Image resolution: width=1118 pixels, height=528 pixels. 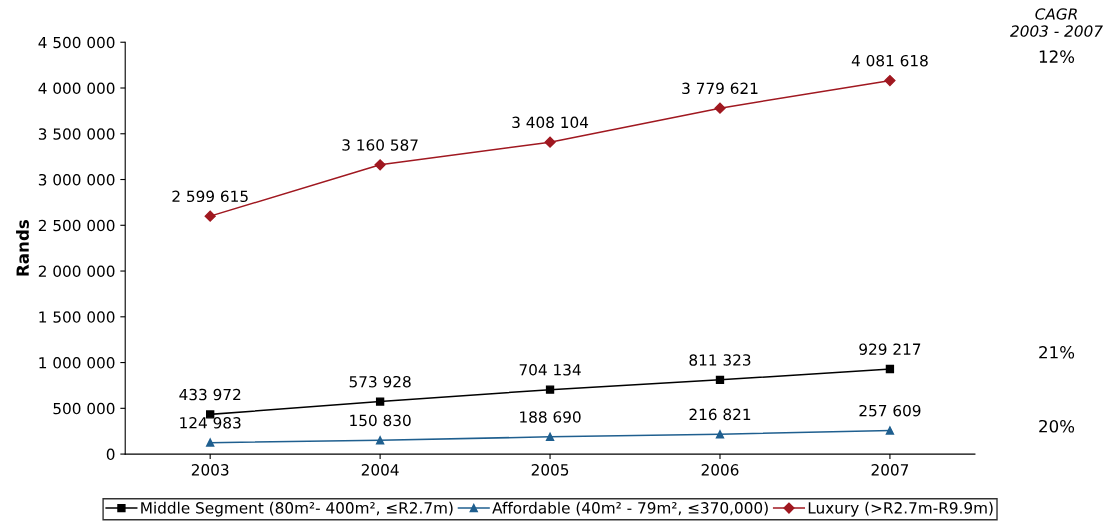 What do you see at coordinates (76, 42) in the screenshot?
I see `y-tick-label: 4 500 000` at bounding box center [76, 42].